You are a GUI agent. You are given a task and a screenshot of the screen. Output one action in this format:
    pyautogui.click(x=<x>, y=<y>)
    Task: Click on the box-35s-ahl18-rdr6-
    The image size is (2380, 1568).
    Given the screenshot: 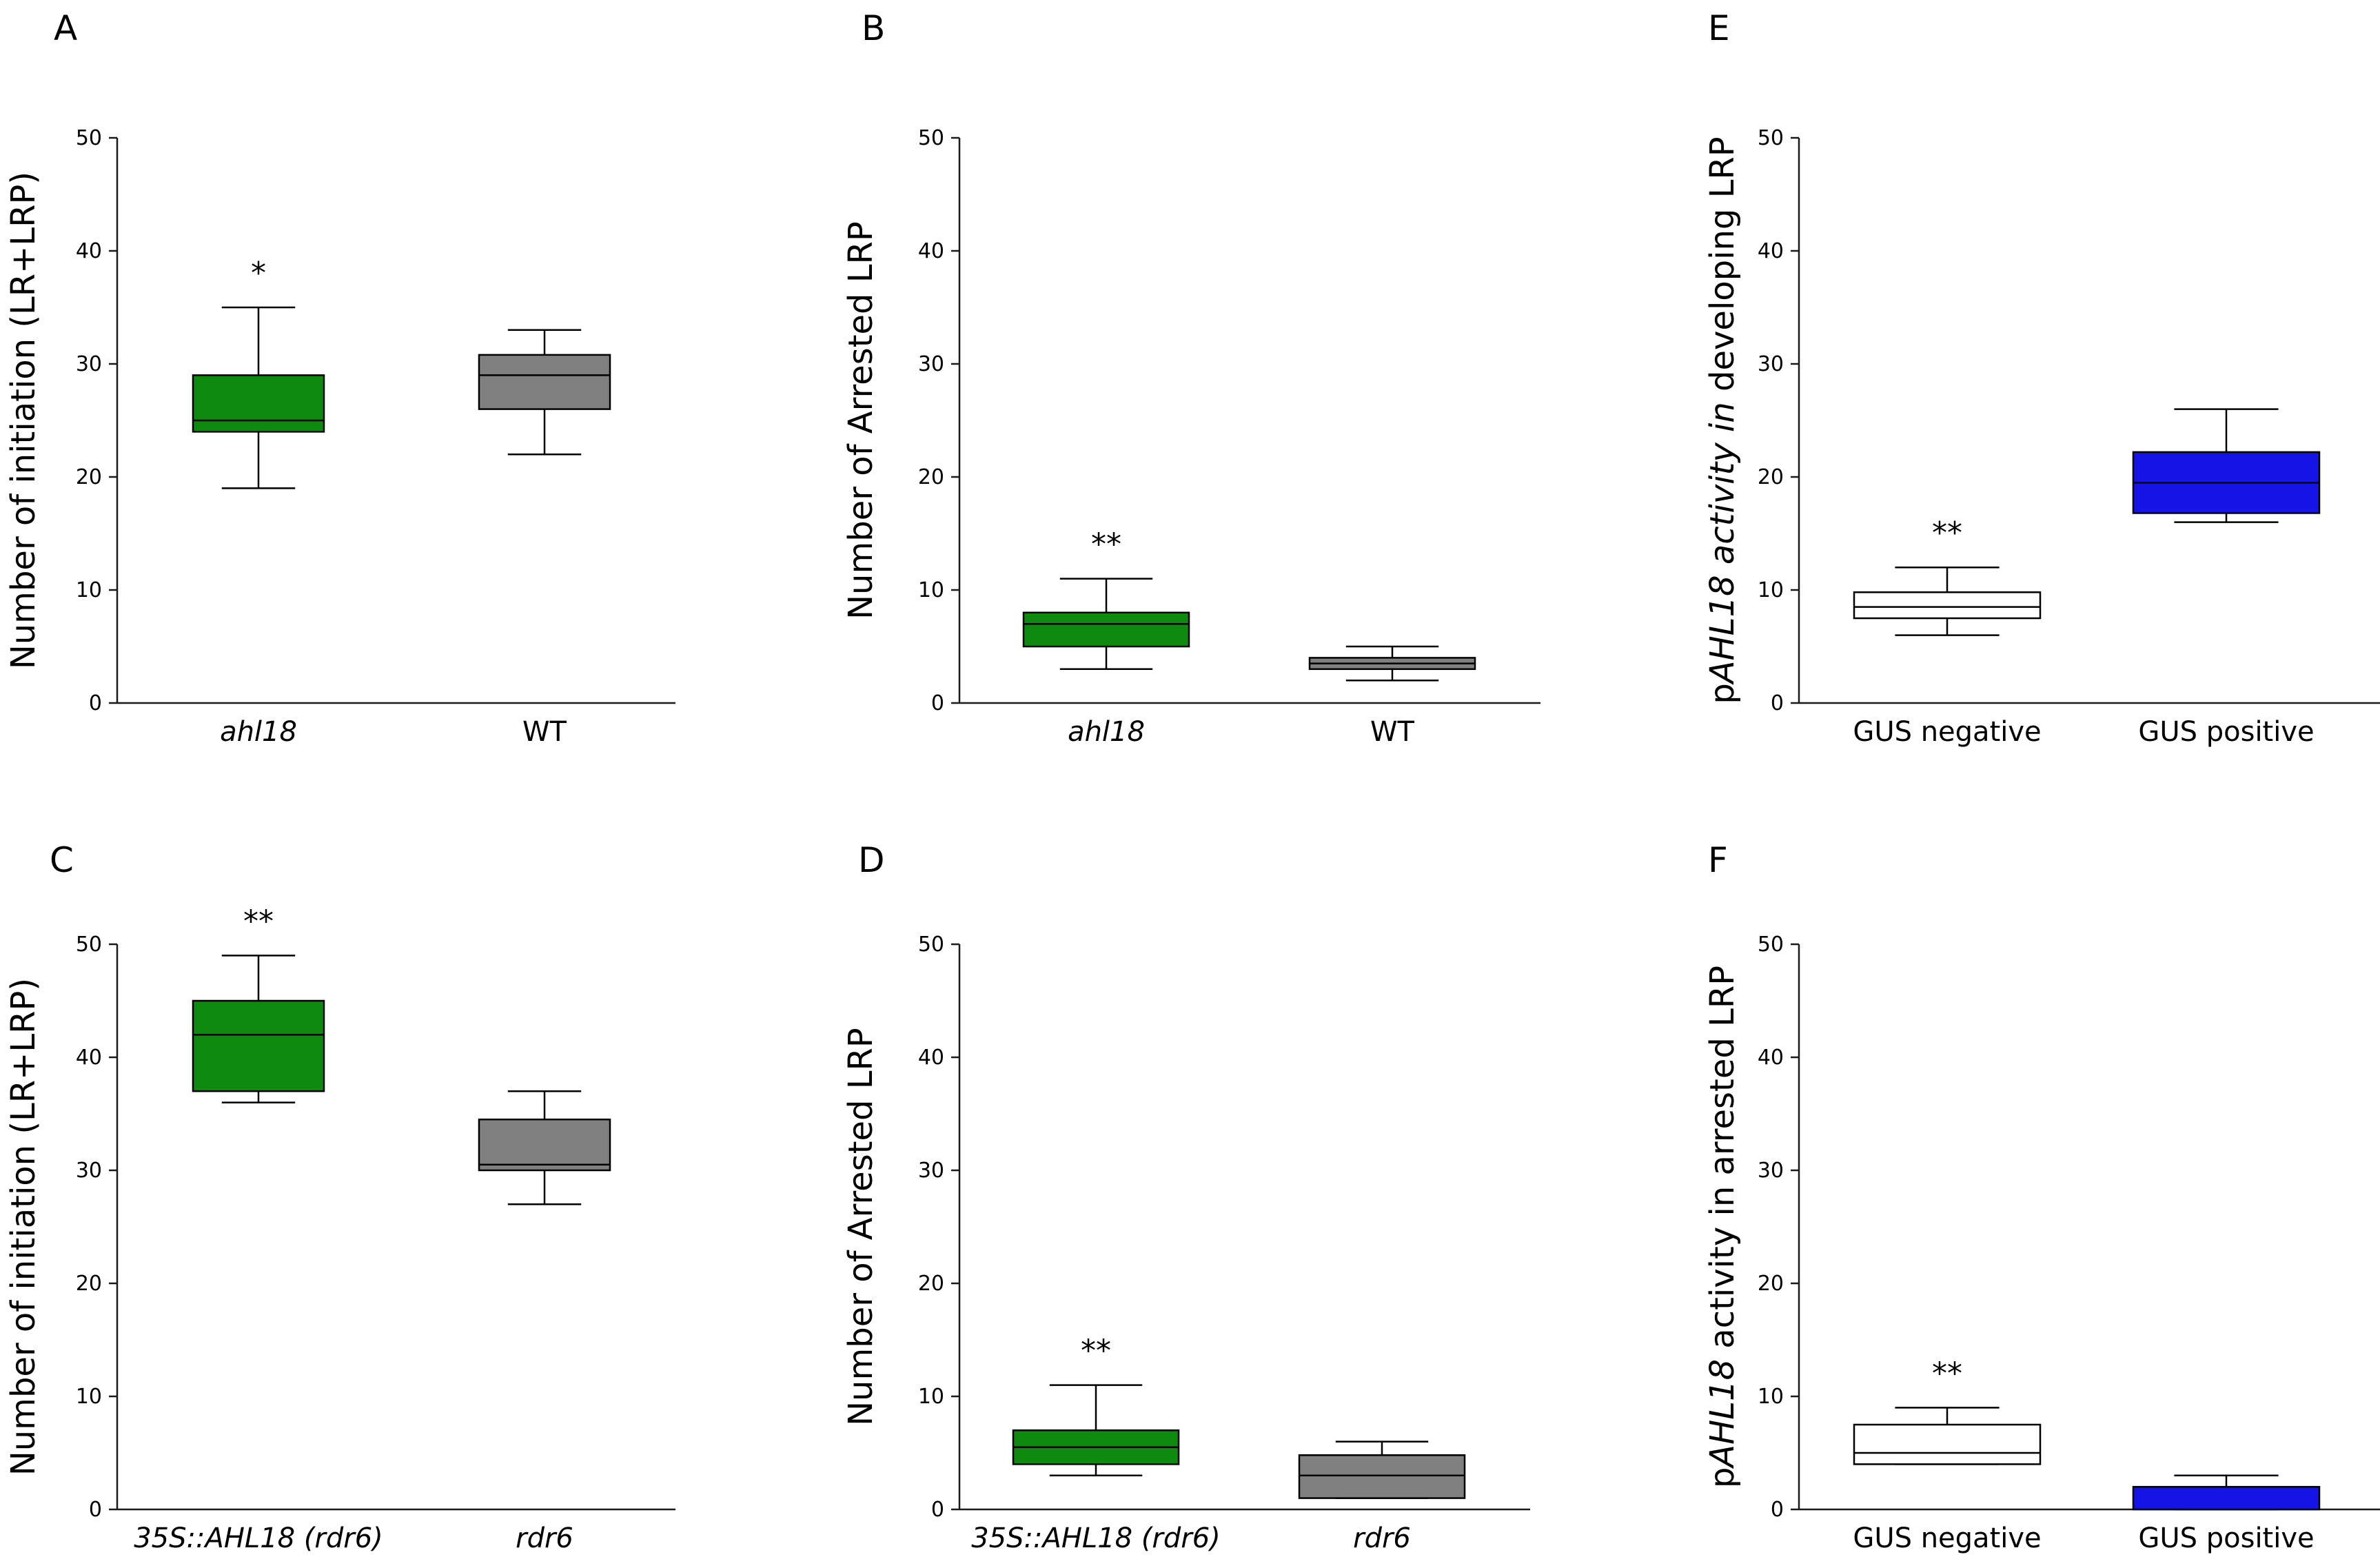 What is the action you would take?
    pyautogui.click(x=258, y=1045)
    